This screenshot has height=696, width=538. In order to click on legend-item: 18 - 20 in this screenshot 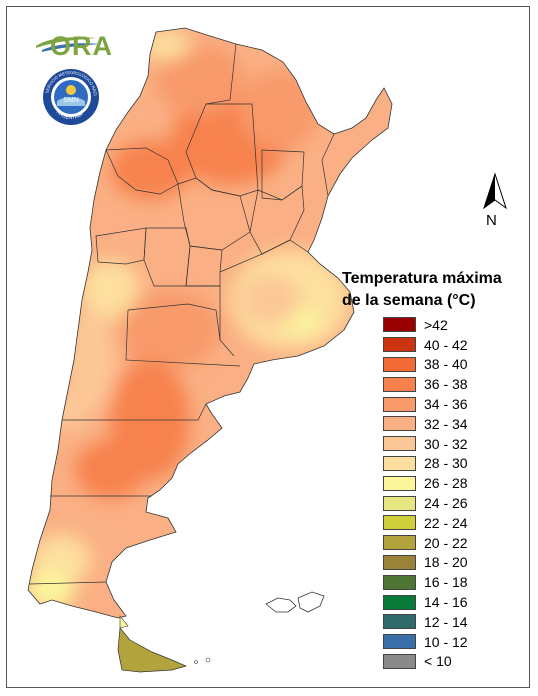, I will do `click(425, 563)`.